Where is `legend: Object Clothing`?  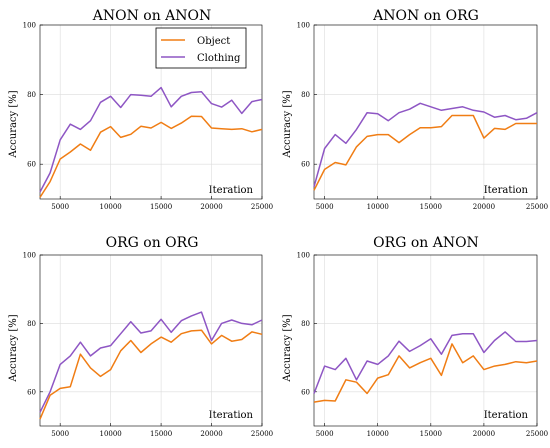 legend: Object Clothing is located at coordinates (201, 48).